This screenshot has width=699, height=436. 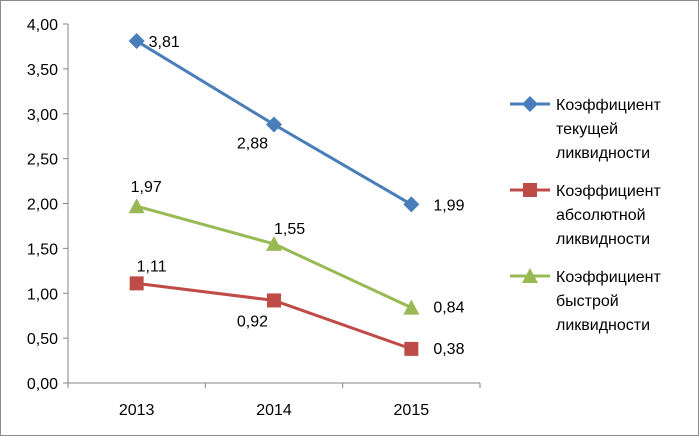 I want to click on data-label: 3,81, so click(x=164, y=42).